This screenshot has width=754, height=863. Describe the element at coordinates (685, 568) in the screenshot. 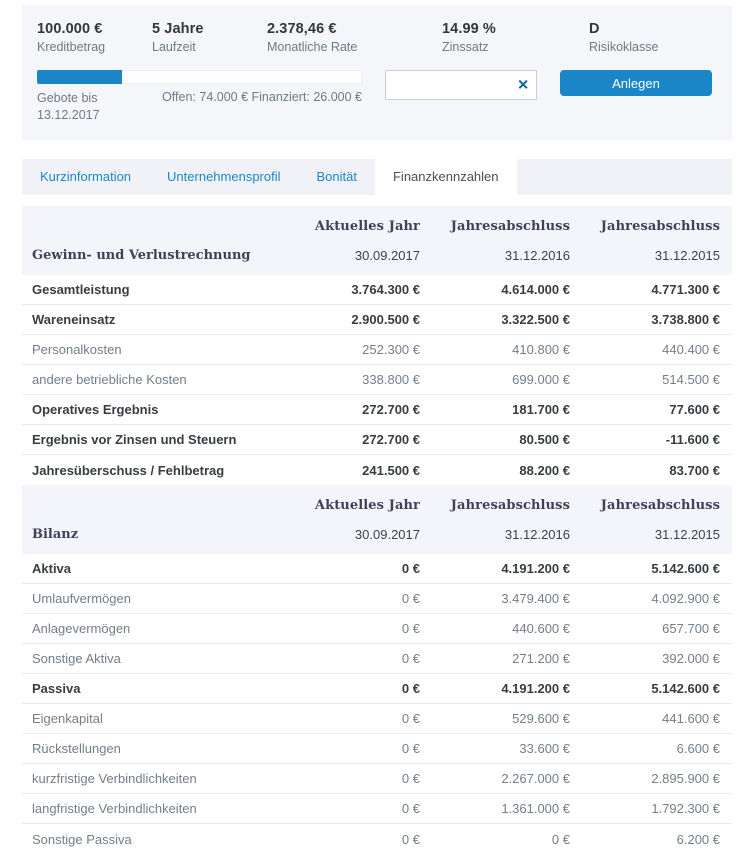

I see `row-value: 5.142.600 €` at that location.